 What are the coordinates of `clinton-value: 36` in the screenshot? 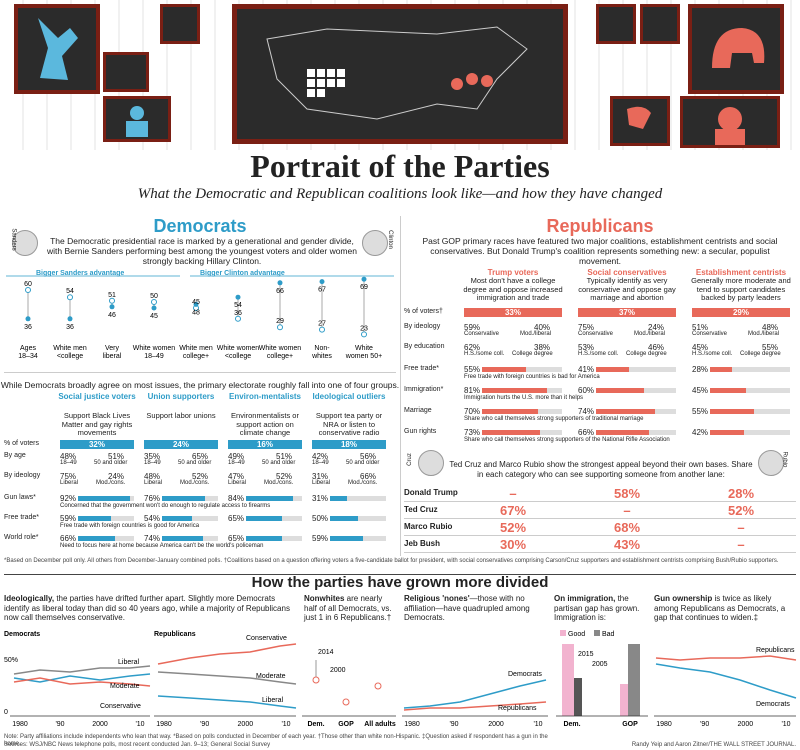 It's located at (28, 327).